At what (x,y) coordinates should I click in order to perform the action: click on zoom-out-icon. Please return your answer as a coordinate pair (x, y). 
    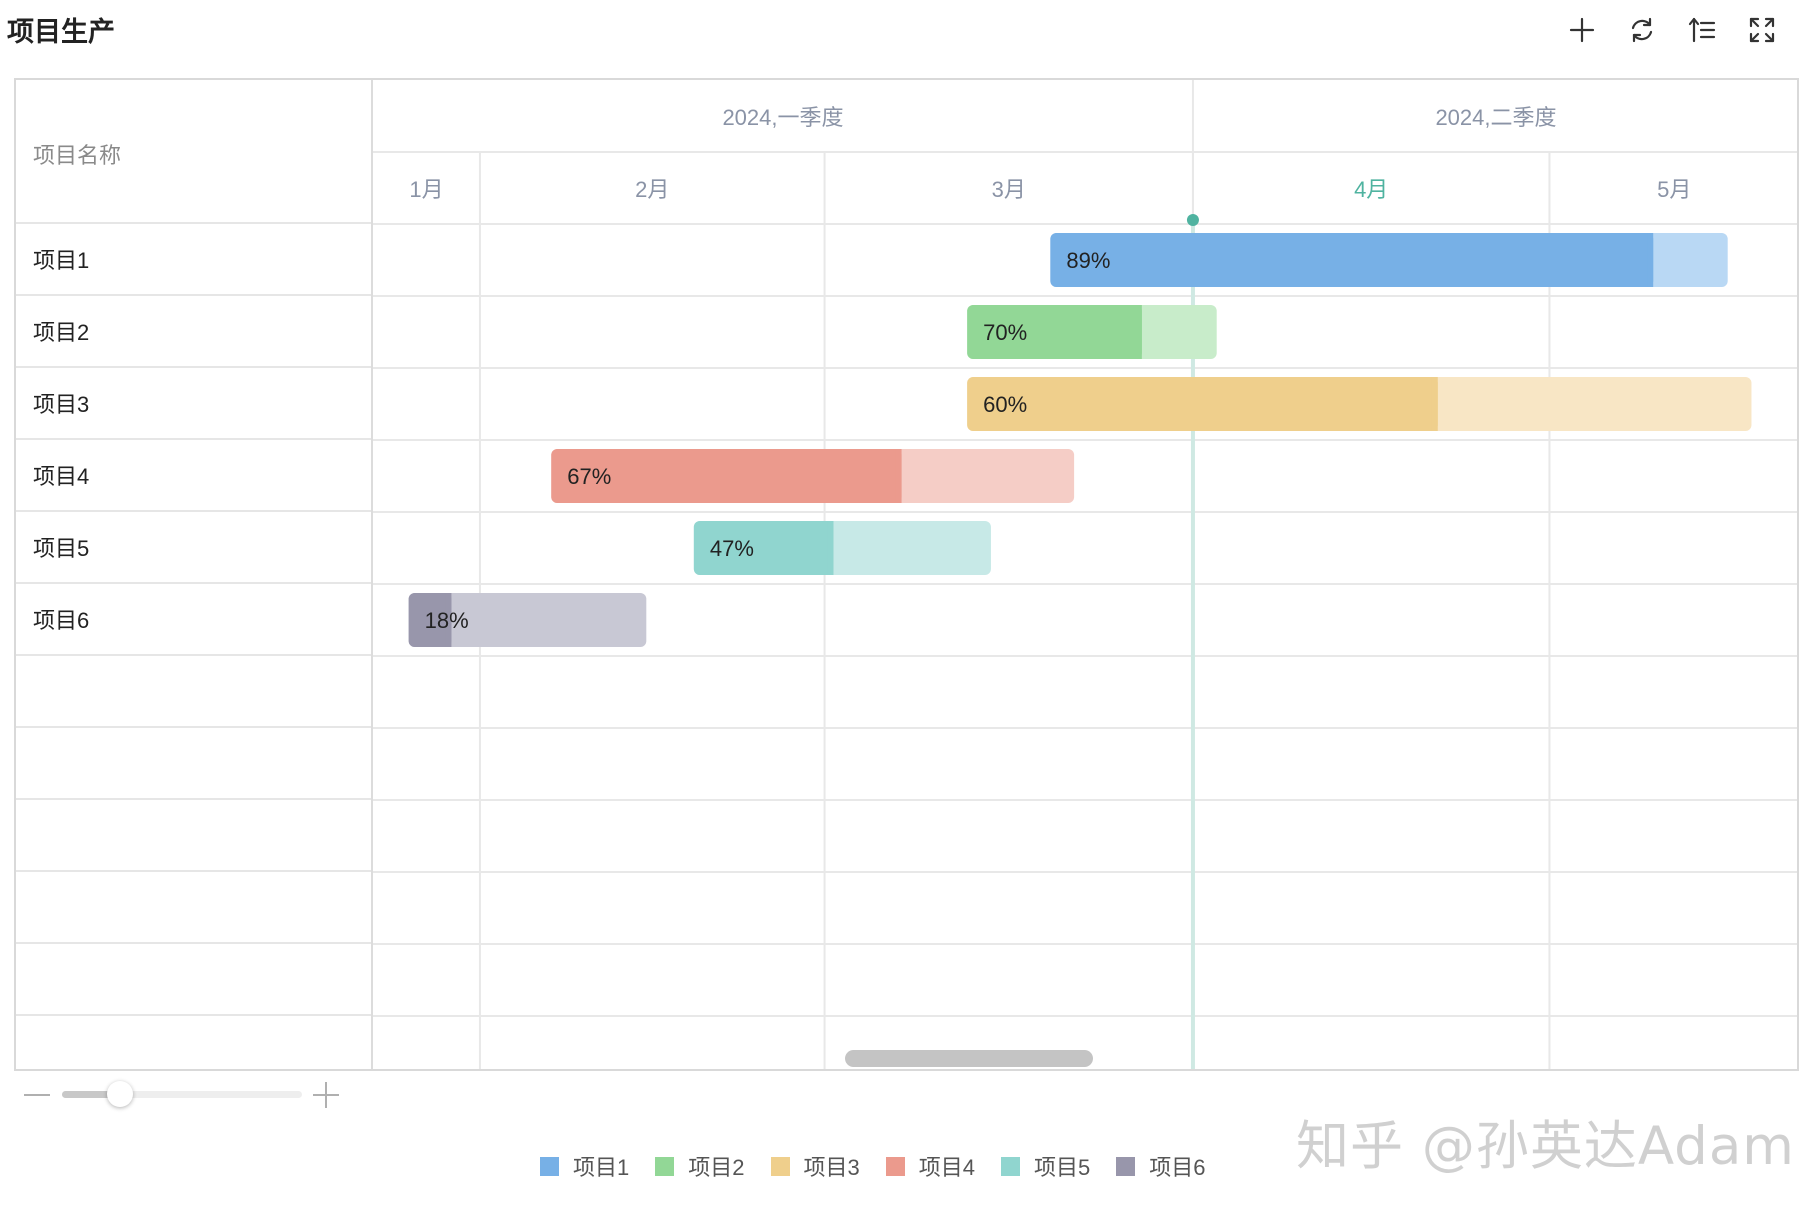
    Looking at the image, I should click on (37, 1095).